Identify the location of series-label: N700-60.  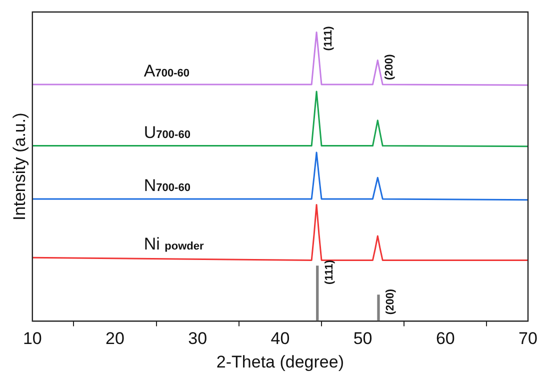
(167, 185).